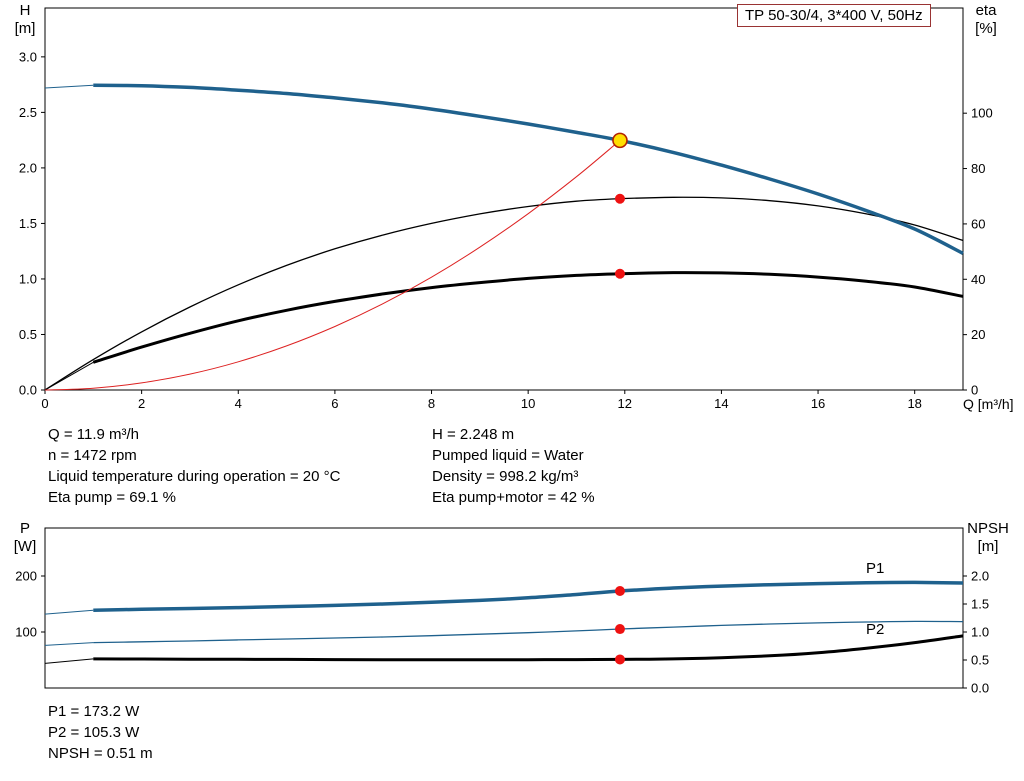  What do you see at coordinates (112, 497) in the screenshot?
I see `duty-info-eta-pump: Eta pump = 69.1 %` at bounding box center [112, 497].